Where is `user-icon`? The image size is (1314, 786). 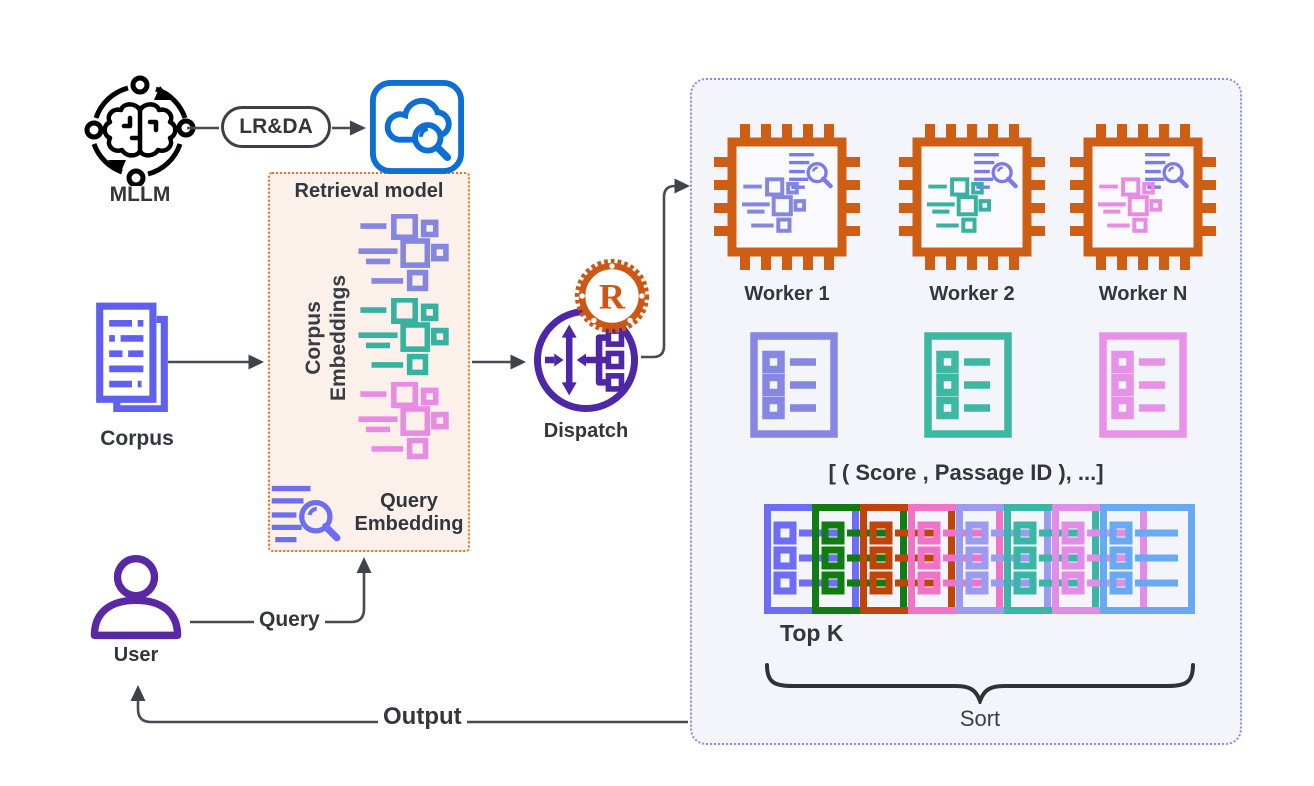
user-icon is located at coordinates (136, 597).